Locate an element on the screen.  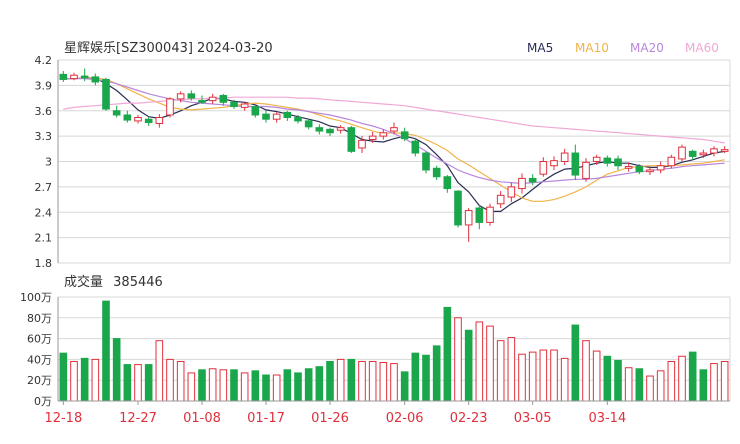
volume-tick-label: 60万 is located at coordinates (39, 339).